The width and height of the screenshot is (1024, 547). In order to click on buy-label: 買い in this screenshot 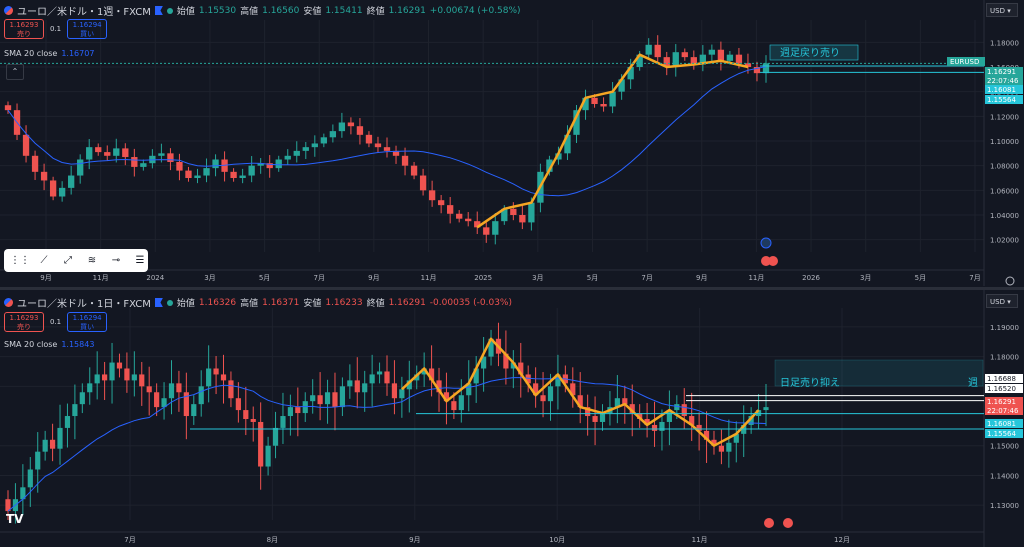, I will do `click(87, 327)`.